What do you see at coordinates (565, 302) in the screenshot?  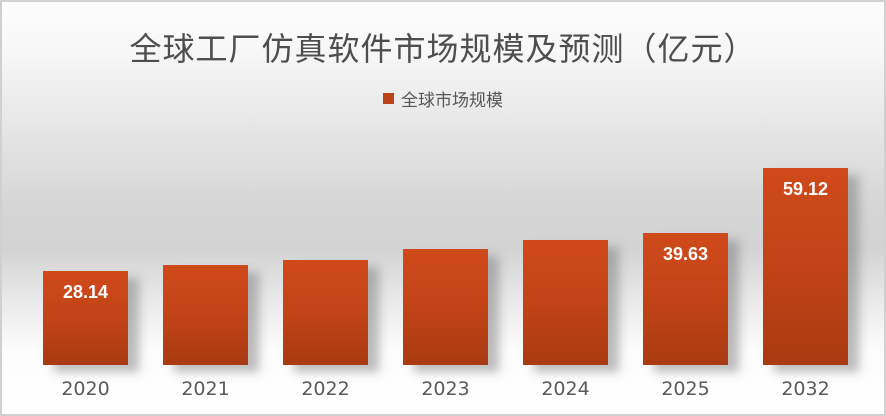 I see `bar-2024` at bounding box center [565, 302].